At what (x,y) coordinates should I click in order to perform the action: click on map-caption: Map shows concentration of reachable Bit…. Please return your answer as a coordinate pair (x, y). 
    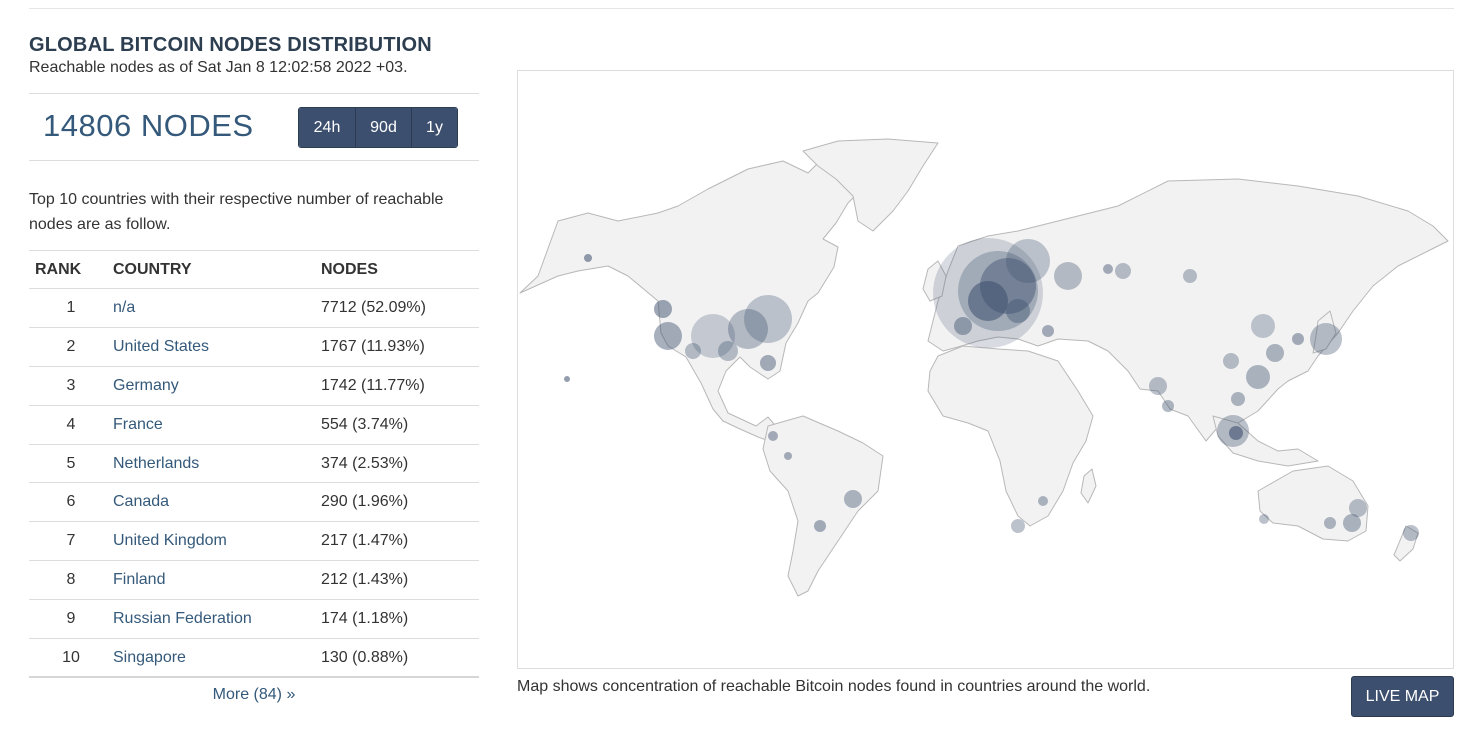
    Looking at the image, I should click on (834, 686).